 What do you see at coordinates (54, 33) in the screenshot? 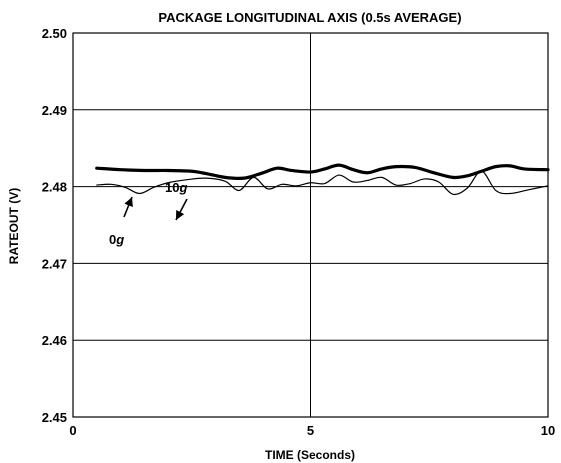
I see `y-tick-label: 2.50` at bounding box center [54, 33].